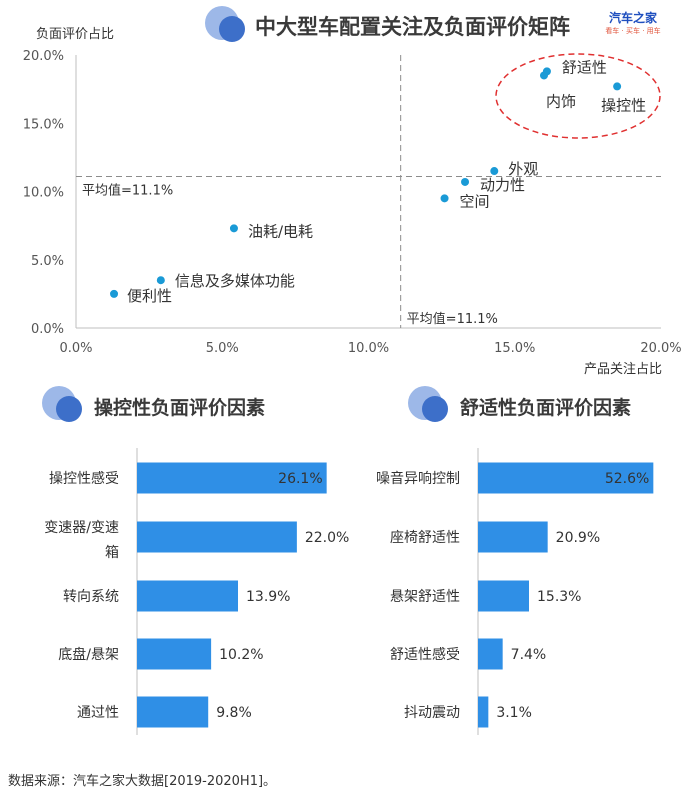  What do you see at coordinates (98, 713) in the screenshot?
I see `category-label: 通过性` at bounding box center [98, 713].